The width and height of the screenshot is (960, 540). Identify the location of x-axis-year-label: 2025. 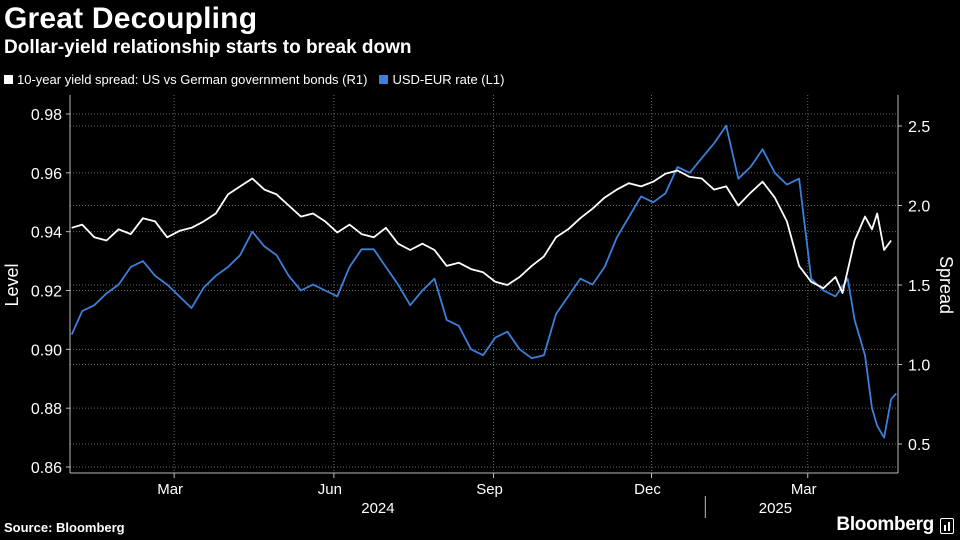
(775, 508).